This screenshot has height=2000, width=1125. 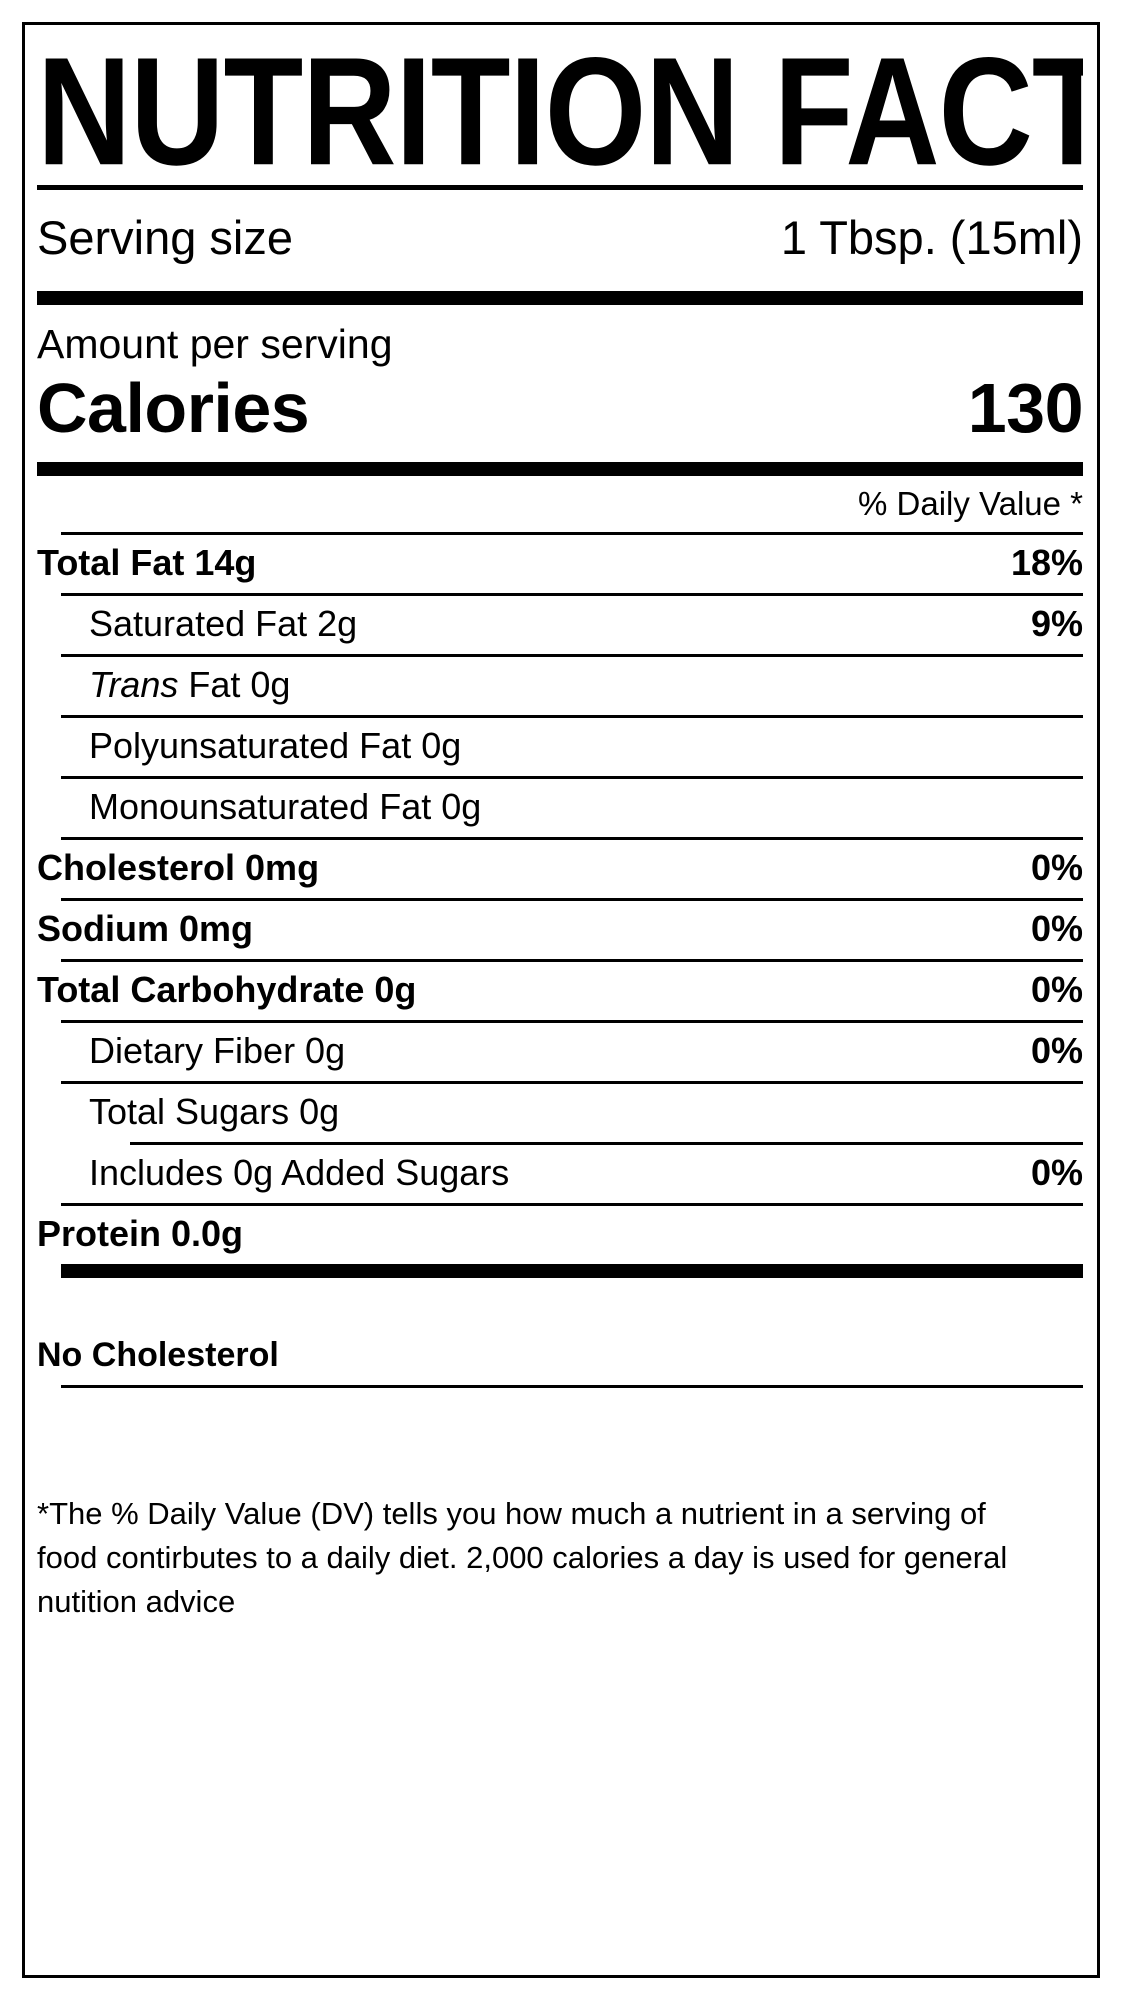 I want to click on table-row: Monounsaturated Fat 0g, so click(x=560, y=808).